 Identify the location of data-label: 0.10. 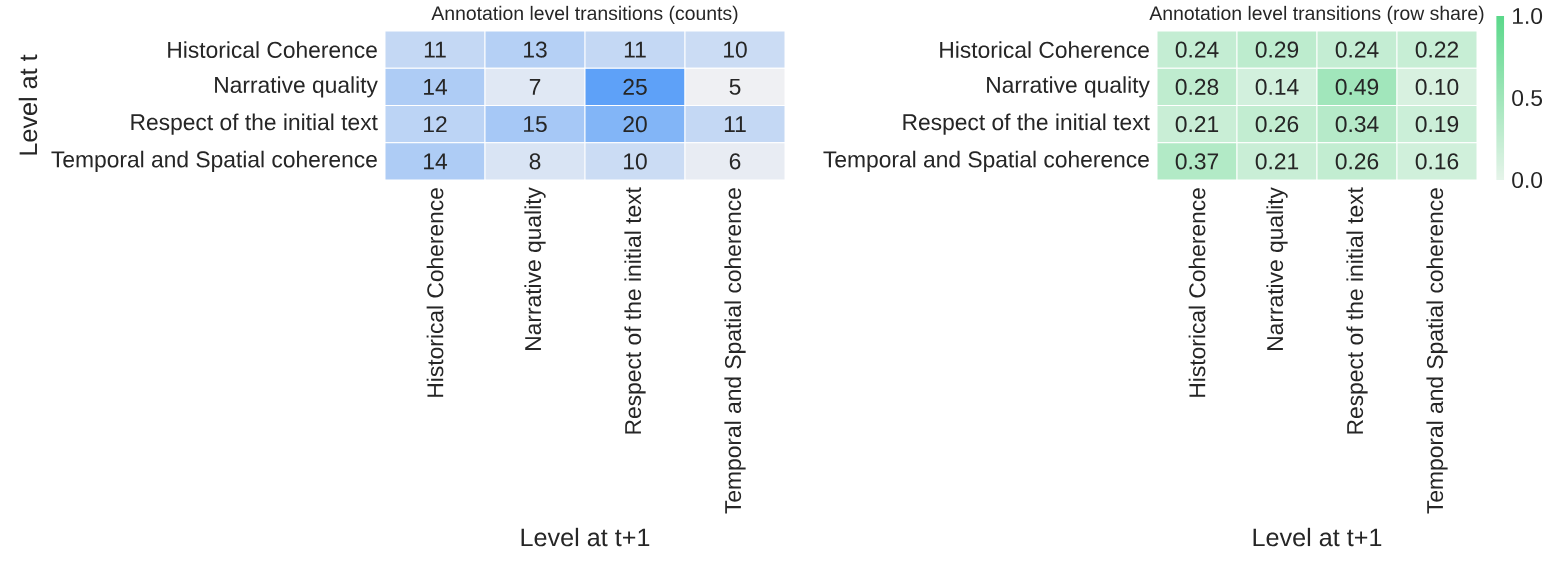
(1437, 86).